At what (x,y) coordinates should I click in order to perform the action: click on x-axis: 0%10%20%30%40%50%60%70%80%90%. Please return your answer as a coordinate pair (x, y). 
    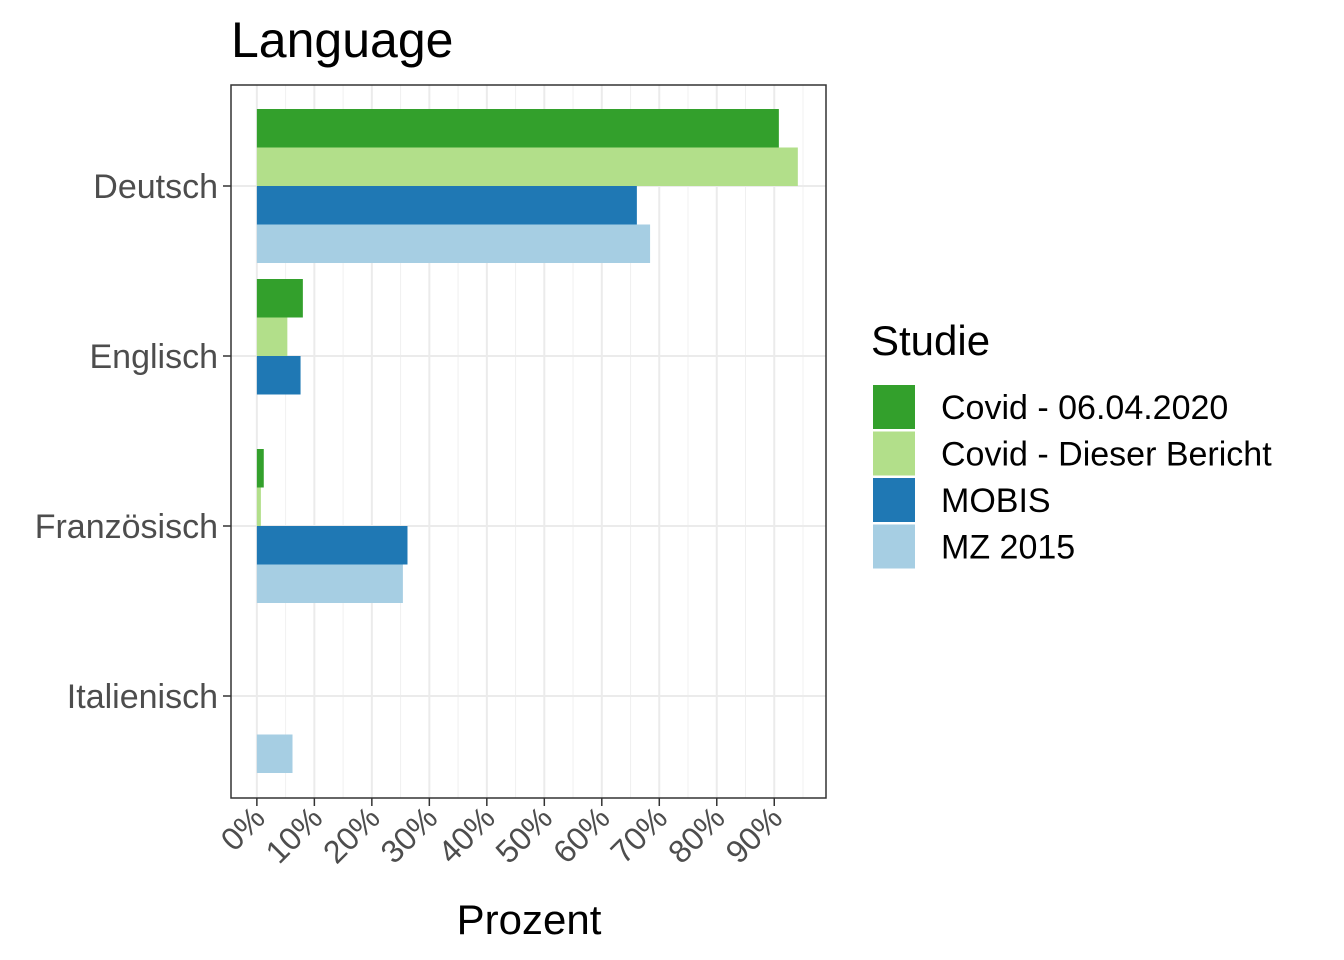
    Looking at the image, I should click on (501, 834).